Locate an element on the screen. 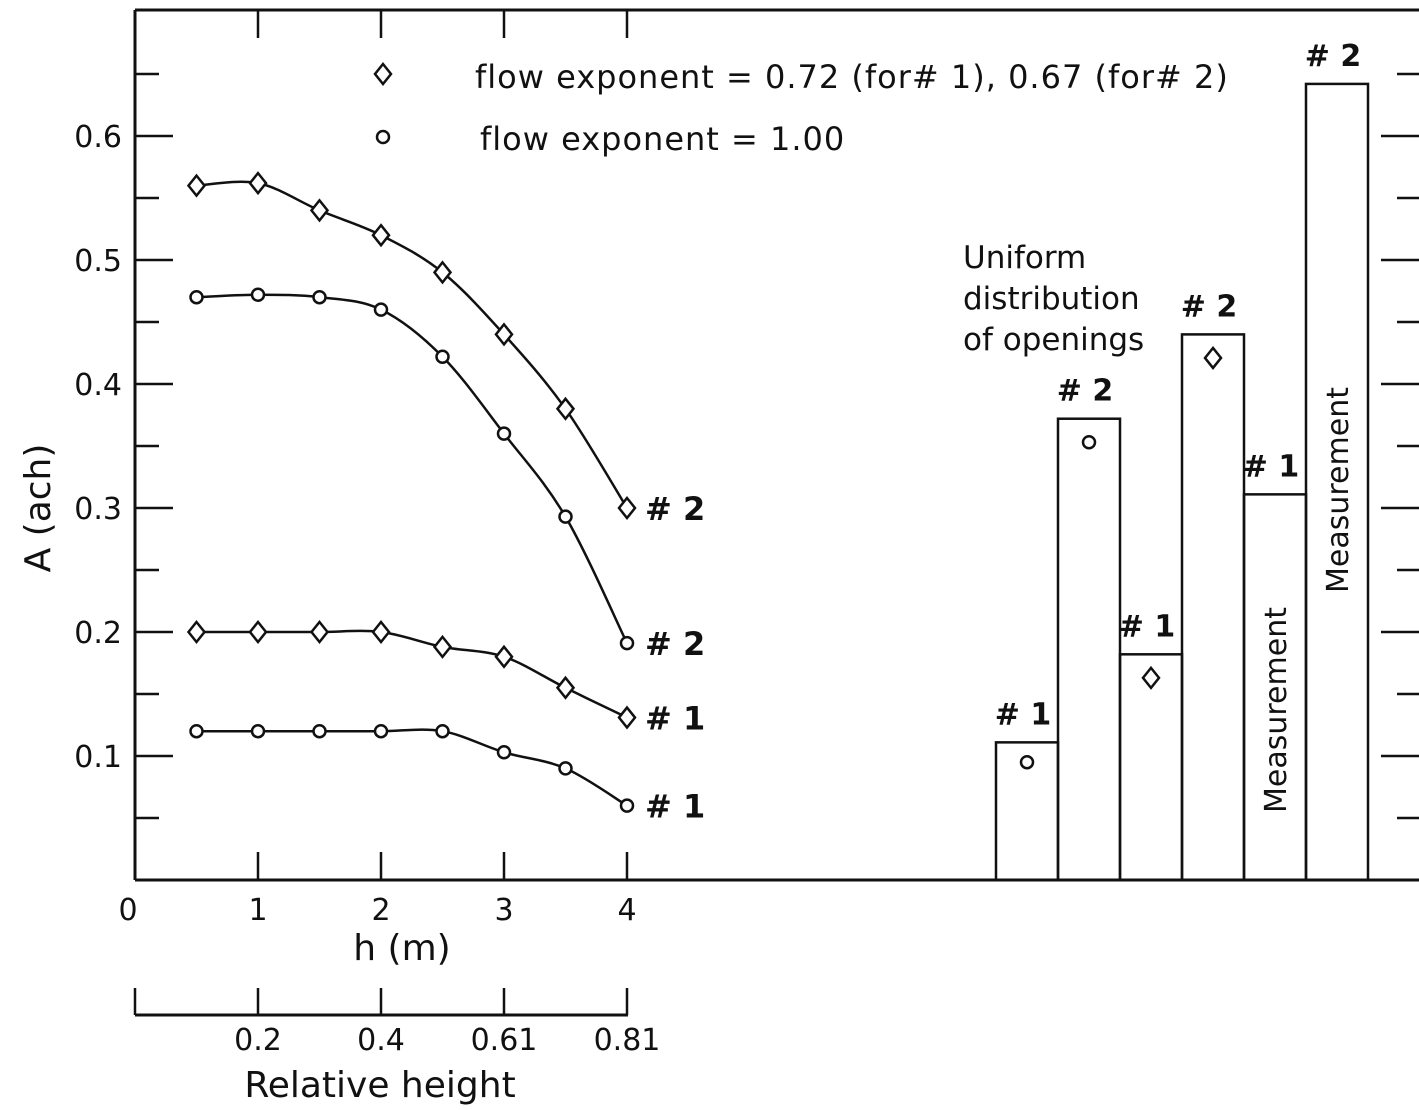 Image resolution: width=1419 pixels, height=1110 pixels. x2-tick-label: 0.61 is located at coordinates (504, 1040).